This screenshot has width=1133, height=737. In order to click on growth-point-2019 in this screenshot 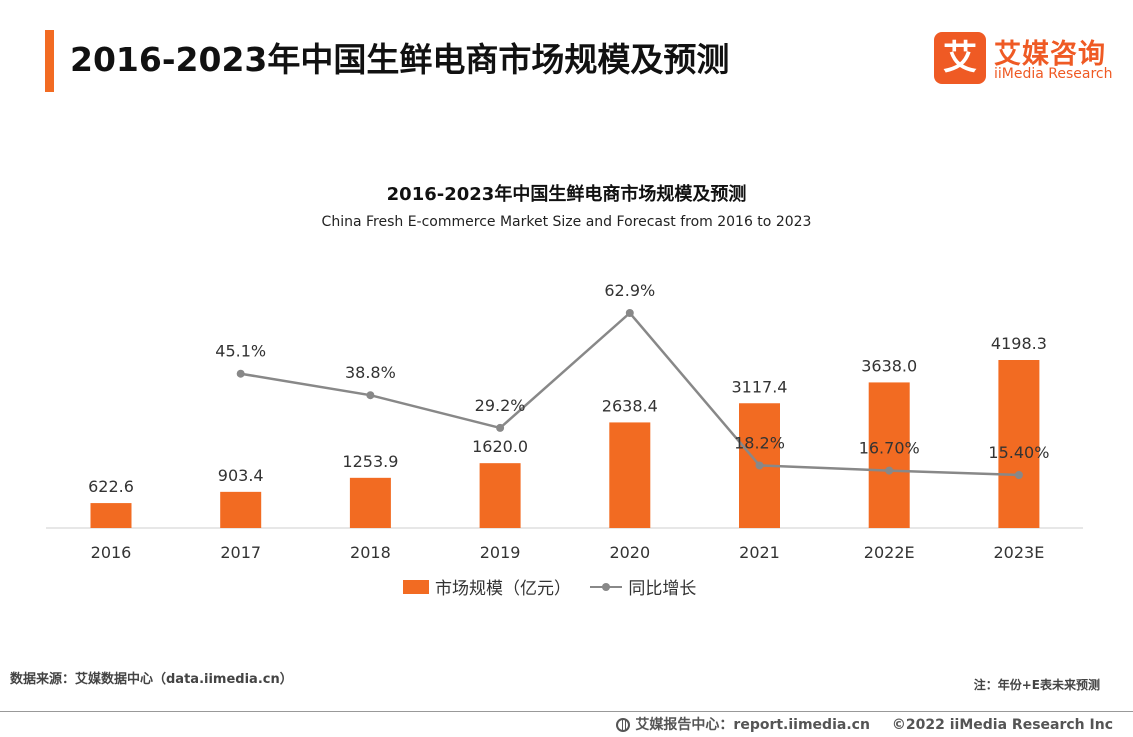, I will do `click(500, 427)`.